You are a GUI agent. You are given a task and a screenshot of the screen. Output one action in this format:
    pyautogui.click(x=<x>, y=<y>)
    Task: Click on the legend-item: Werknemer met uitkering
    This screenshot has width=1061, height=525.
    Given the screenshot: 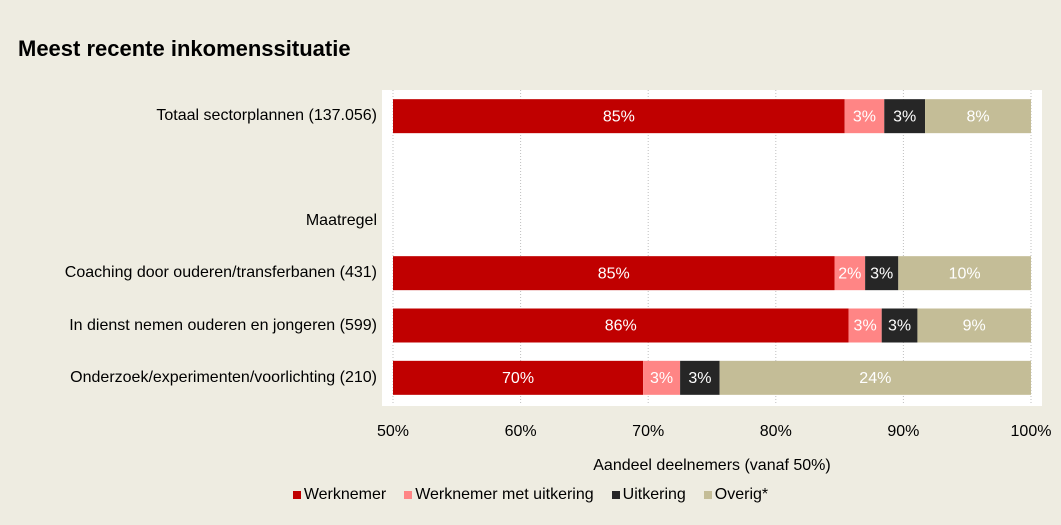 What is the action you would take?
    pyautogui.click(x=499, y=495)
    